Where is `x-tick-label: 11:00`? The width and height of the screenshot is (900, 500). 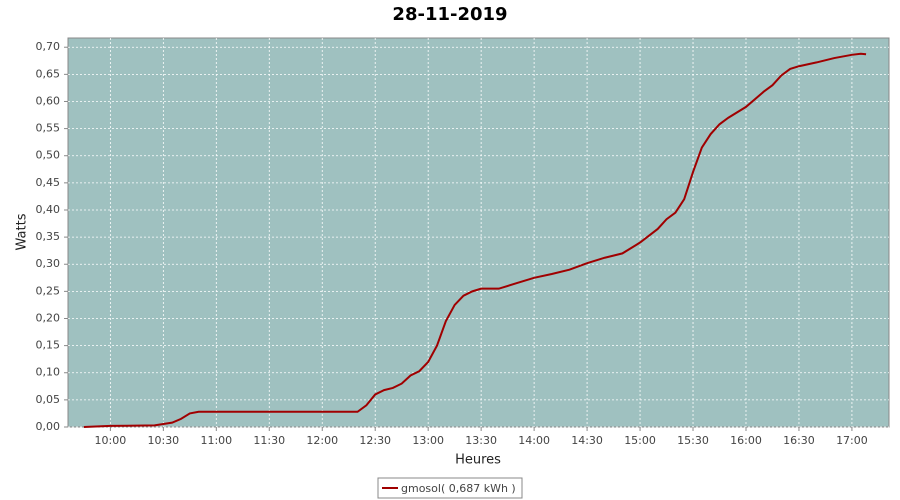 x-tick-label: 11:00 is located at coordinates (216, 440).